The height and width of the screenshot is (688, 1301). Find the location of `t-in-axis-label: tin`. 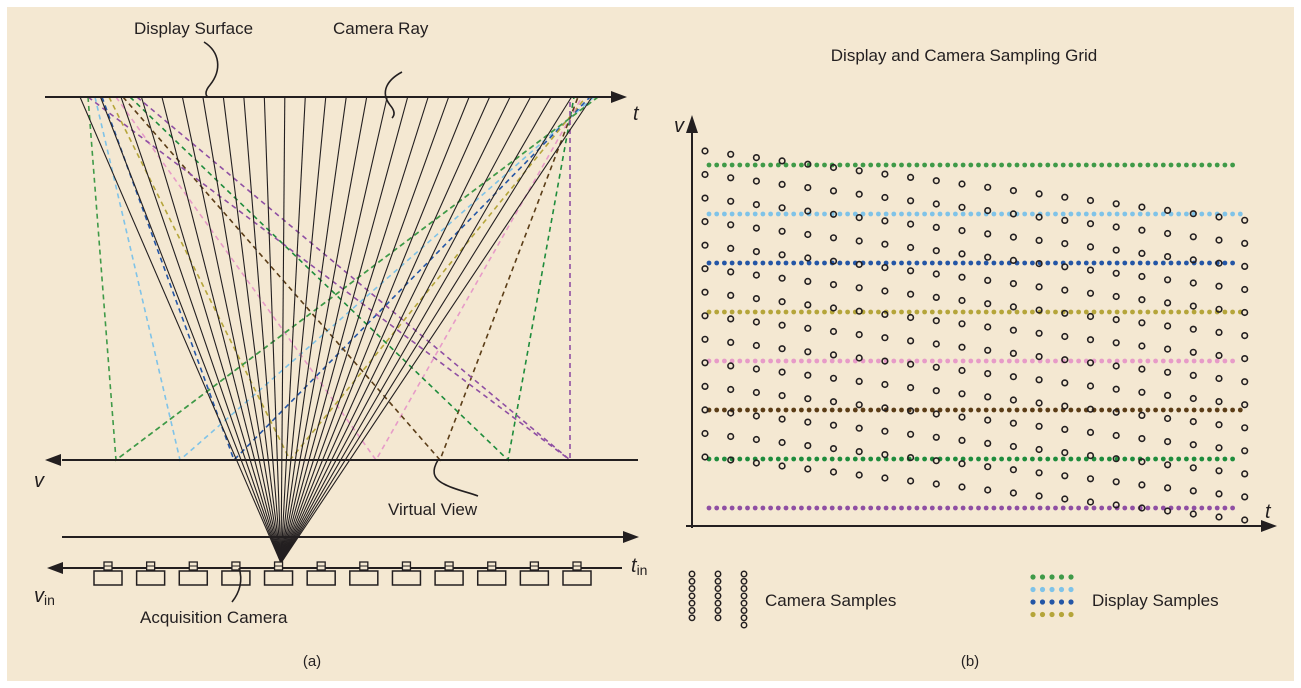

t-in-axis-label: tin is located at coordinates (639, 566).